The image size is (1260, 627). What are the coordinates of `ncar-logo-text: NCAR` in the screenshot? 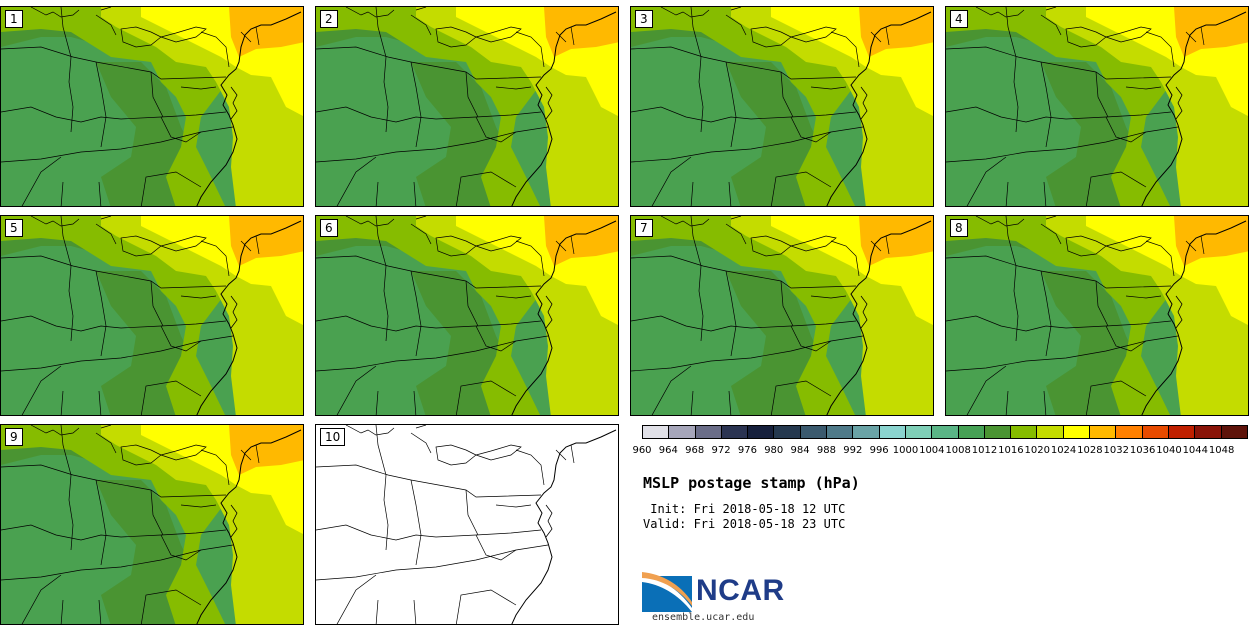 It's located at (740, 590).